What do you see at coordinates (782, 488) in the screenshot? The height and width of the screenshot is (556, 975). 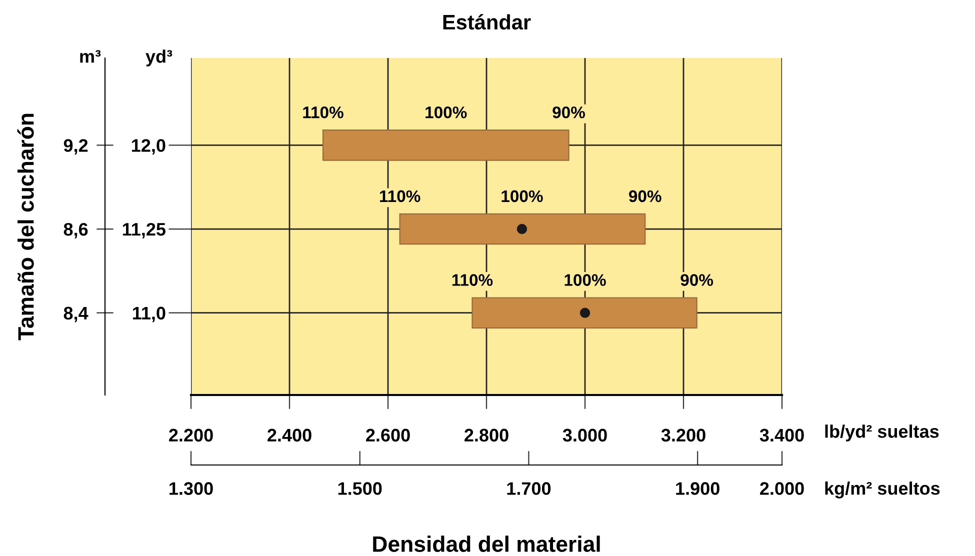 I see `x2-tick-label: 2.000` at bounding box center [782, 488].